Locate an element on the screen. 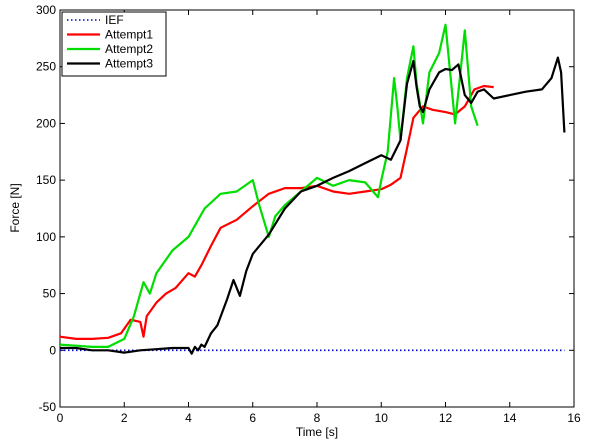 The height and width of the screenshot is (440, 590). x-tick-label: 14 is located at coordinates (510, 418).